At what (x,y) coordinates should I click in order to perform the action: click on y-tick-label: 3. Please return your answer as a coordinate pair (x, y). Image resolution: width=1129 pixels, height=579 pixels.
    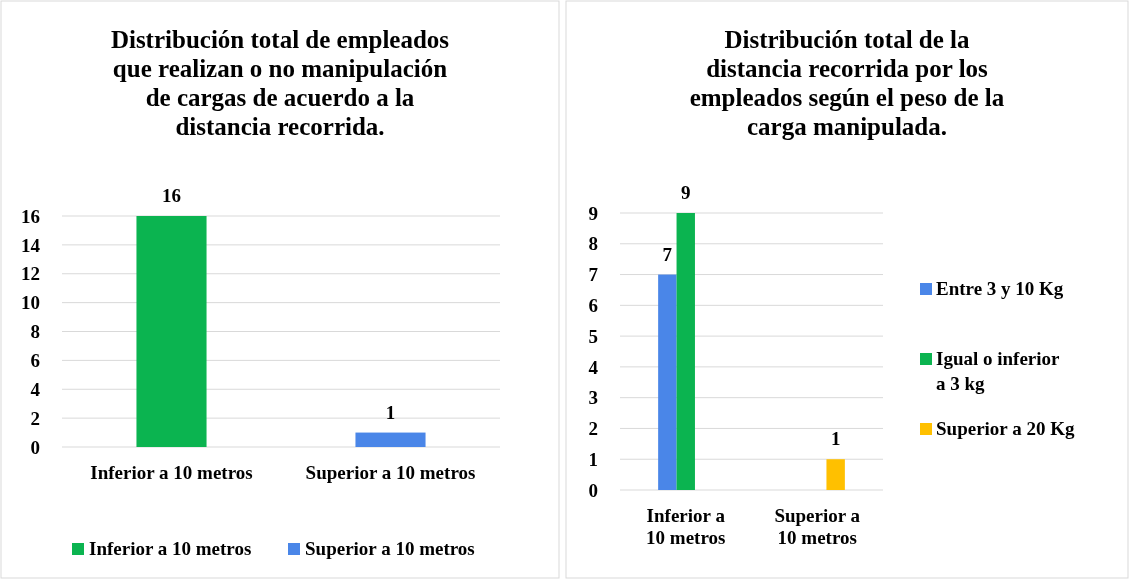
    Looking at the image, I should click on (593, 398).